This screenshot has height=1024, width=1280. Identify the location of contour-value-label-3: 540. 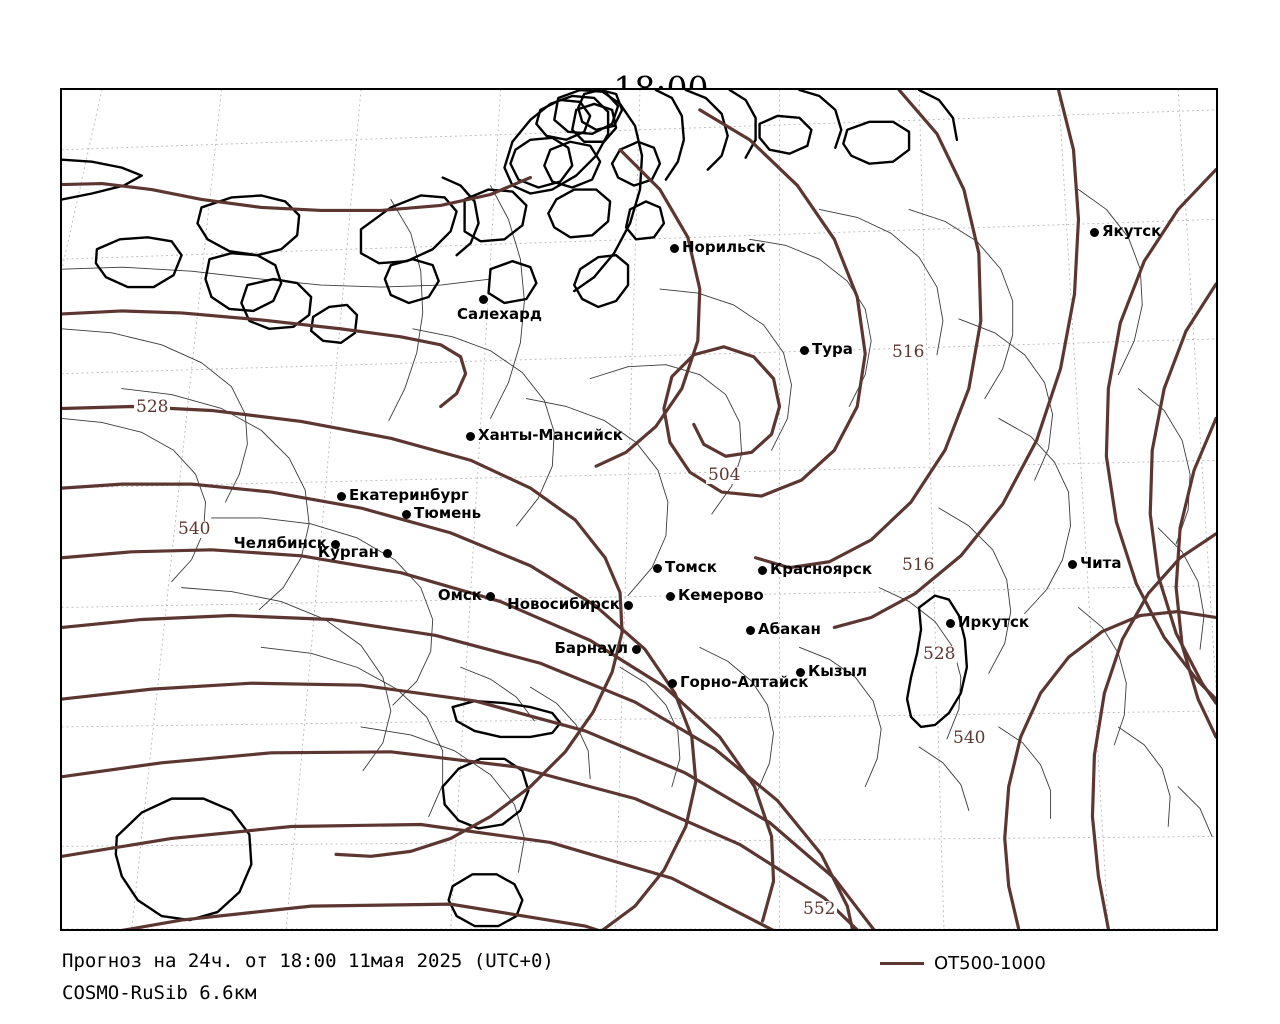
(194, 529).